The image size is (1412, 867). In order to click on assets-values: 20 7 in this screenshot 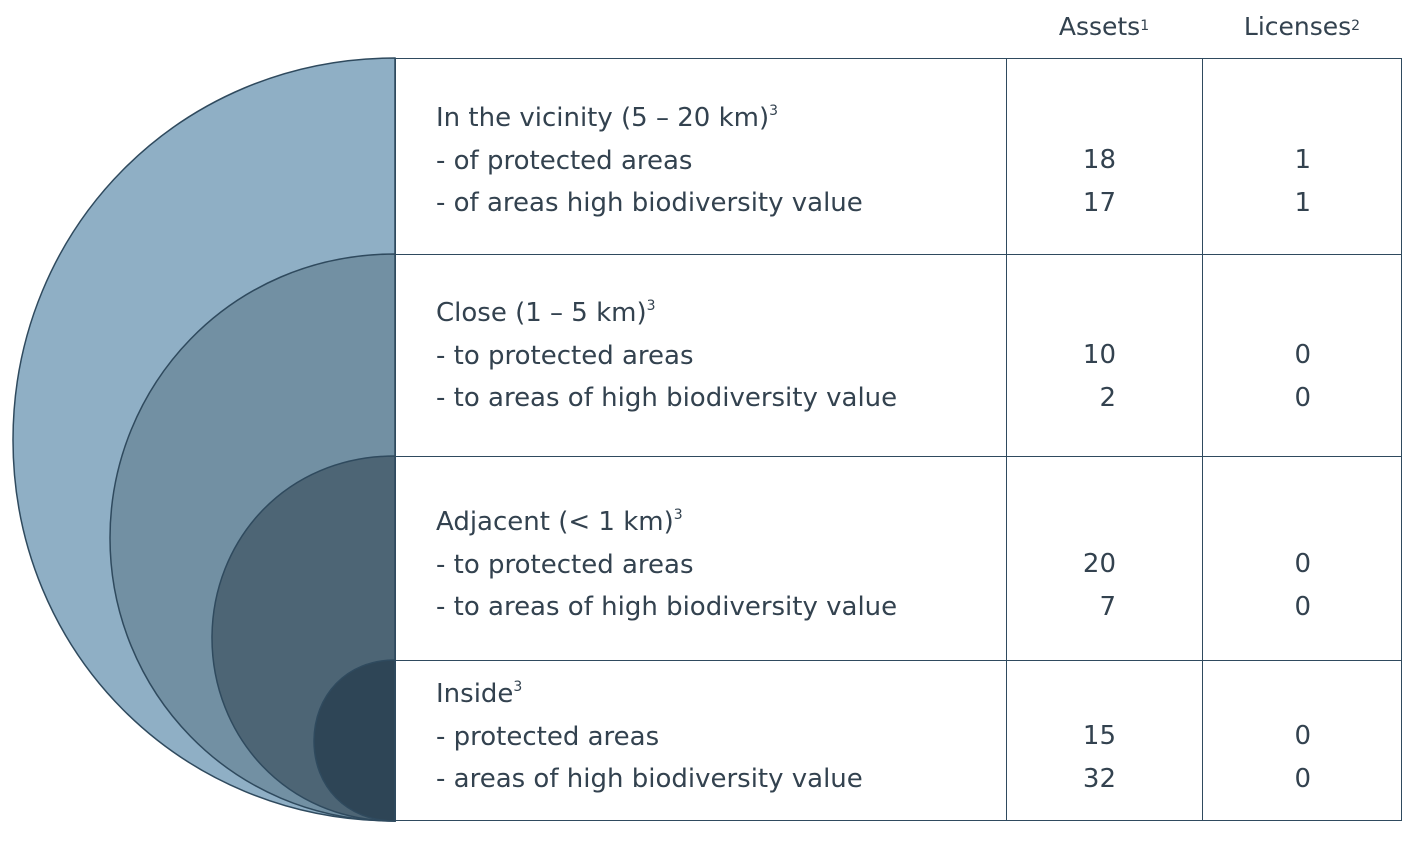, I will do `click(1076, 585)`.